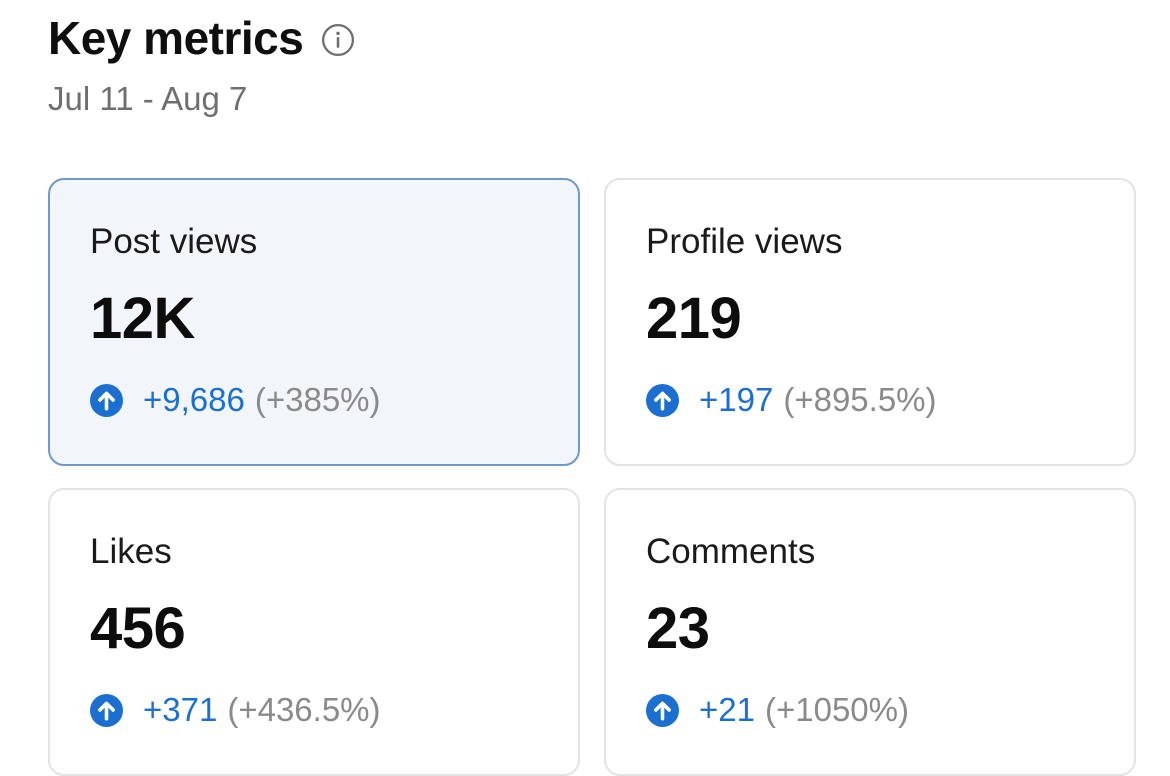  I want to click on date-range: Jul 11 - Aug 7, so click(148, 98).